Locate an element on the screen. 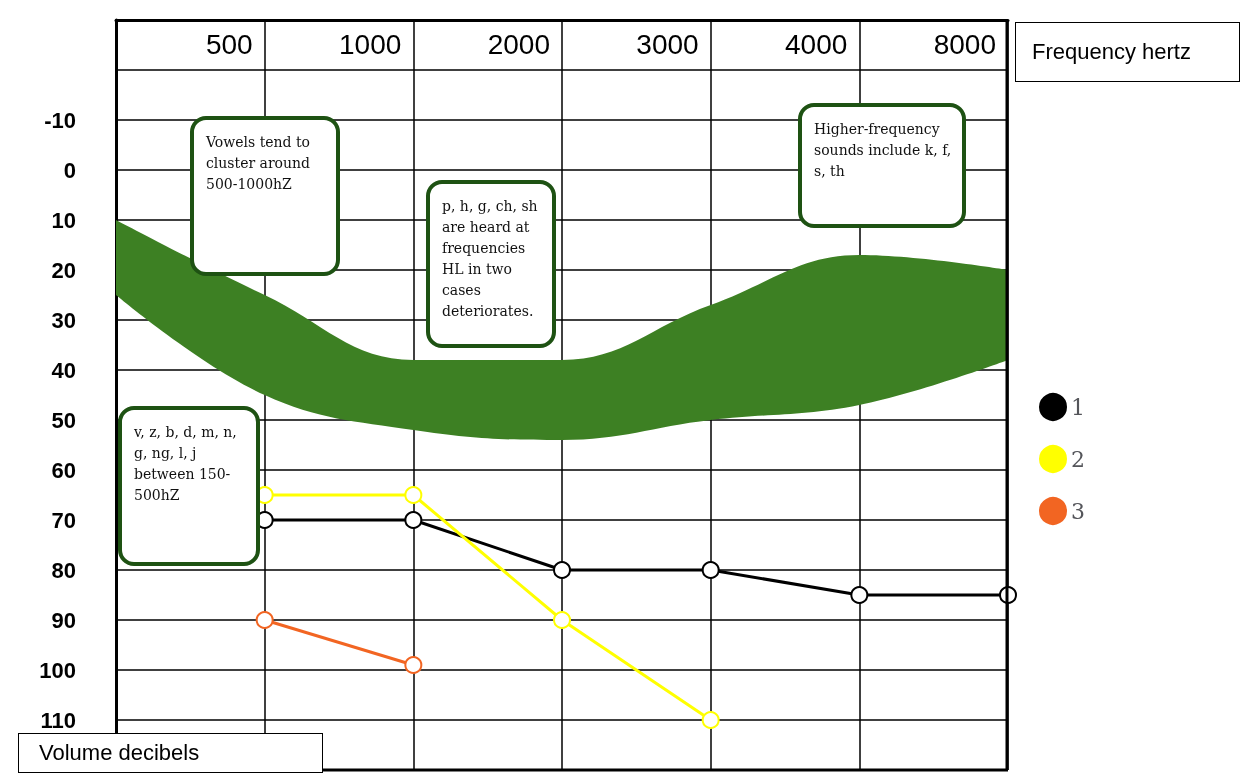 Image resolution: width=1248 pixels, height=783 pixels. note-box: Vowels tend to cluster around 500-1000hZ is located at coordinates (265, 196).